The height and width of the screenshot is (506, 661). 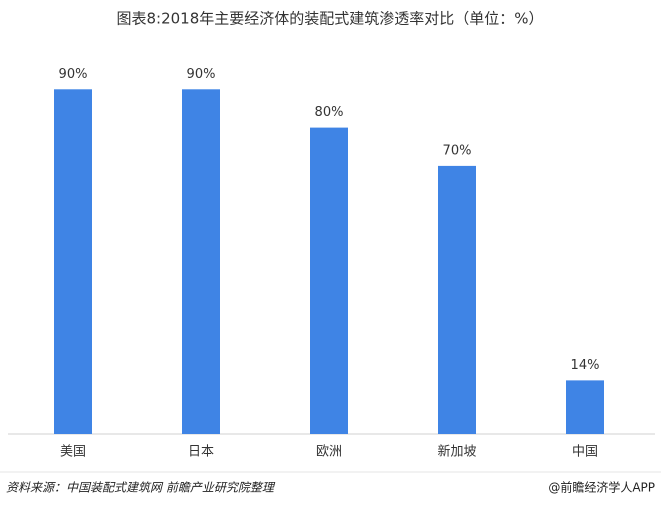 I want to click on x-tick-label: 日本, so click(x=201, y=452).